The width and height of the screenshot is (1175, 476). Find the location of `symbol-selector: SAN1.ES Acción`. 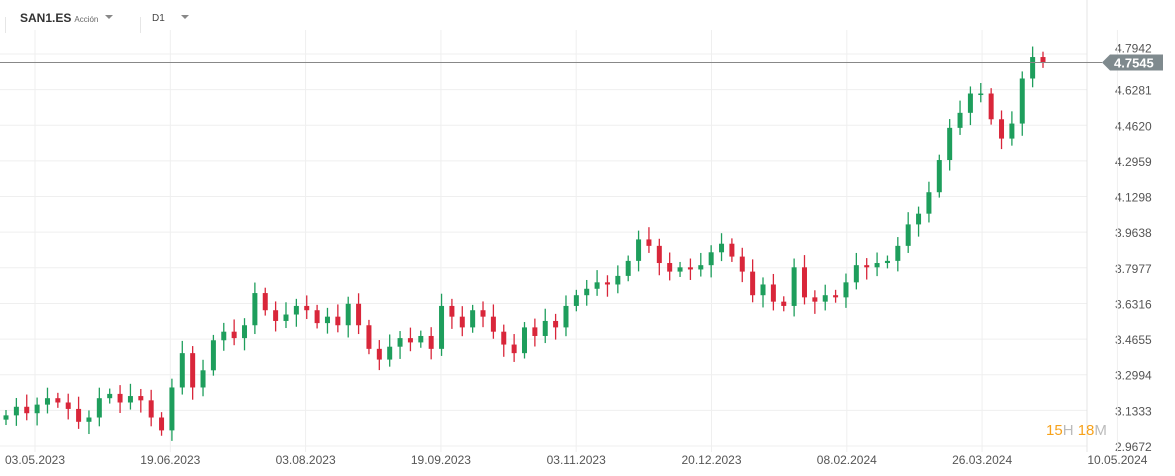

symbol-selector: SAN1.ES Acción is located at coordinates (59, 18).